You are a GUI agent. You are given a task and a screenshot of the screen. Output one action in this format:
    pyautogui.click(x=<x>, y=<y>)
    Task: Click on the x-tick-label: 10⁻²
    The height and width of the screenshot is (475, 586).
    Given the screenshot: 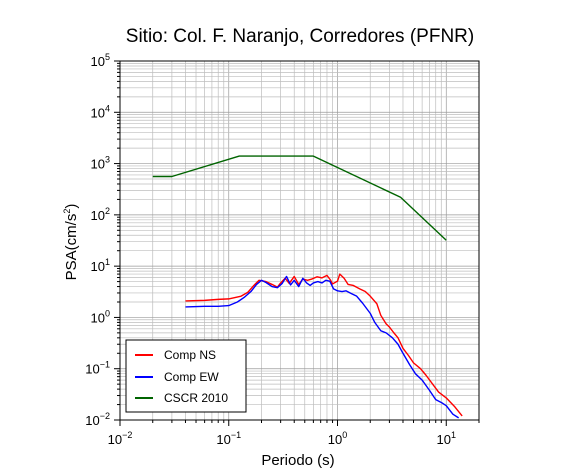 What is the action you would take?
    pyautogui.click(x=120, y=438)
    